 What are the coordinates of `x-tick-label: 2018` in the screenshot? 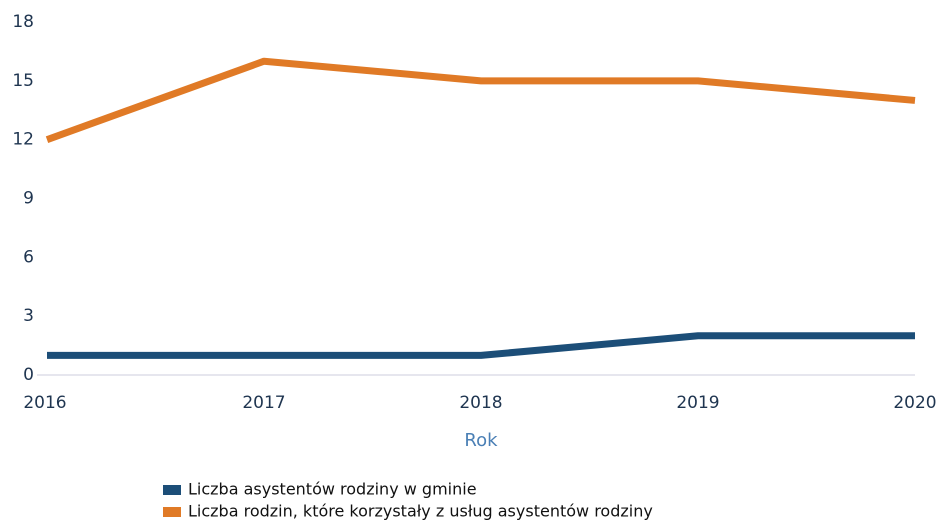 It's located at (480, 403).